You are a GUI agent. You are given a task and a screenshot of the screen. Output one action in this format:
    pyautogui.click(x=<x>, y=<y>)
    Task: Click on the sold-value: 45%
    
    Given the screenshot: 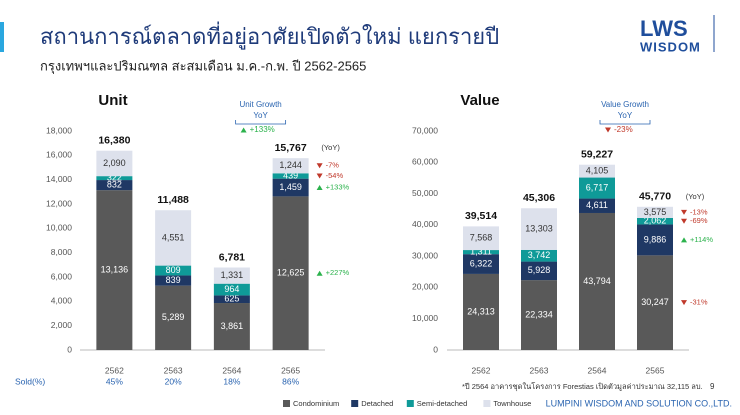 What is the action you would take?
    pyautogui.click(x=114, y=381)
    